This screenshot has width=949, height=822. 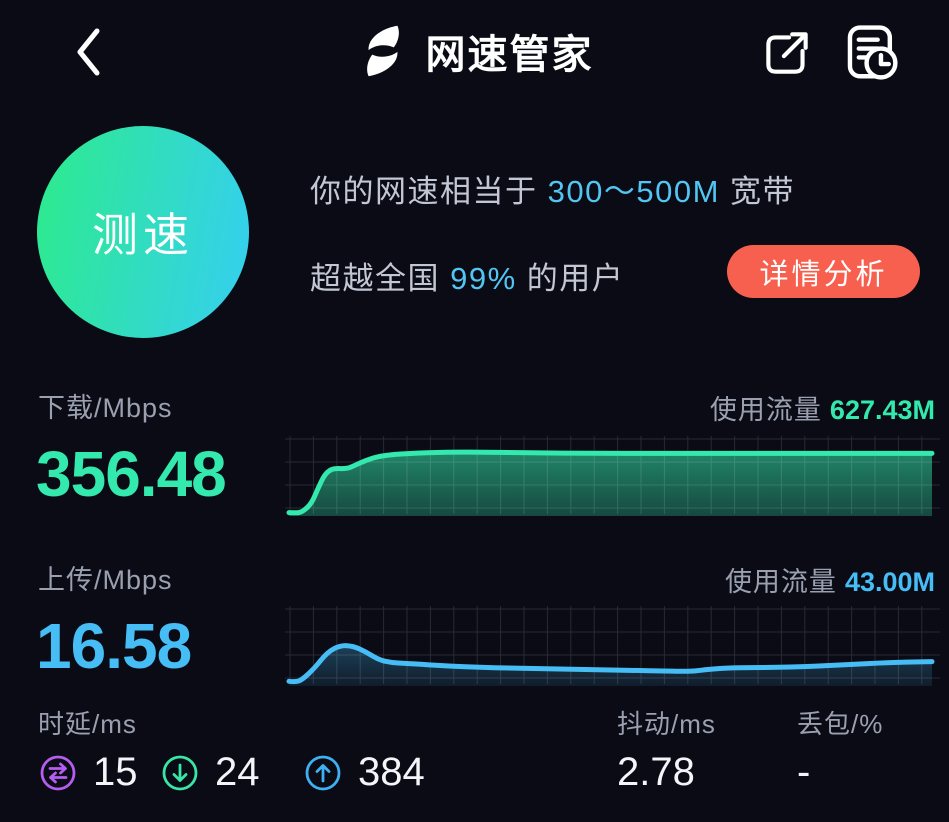 I want to click on download-speed-value: 356.48, so click(x=131, y=474).